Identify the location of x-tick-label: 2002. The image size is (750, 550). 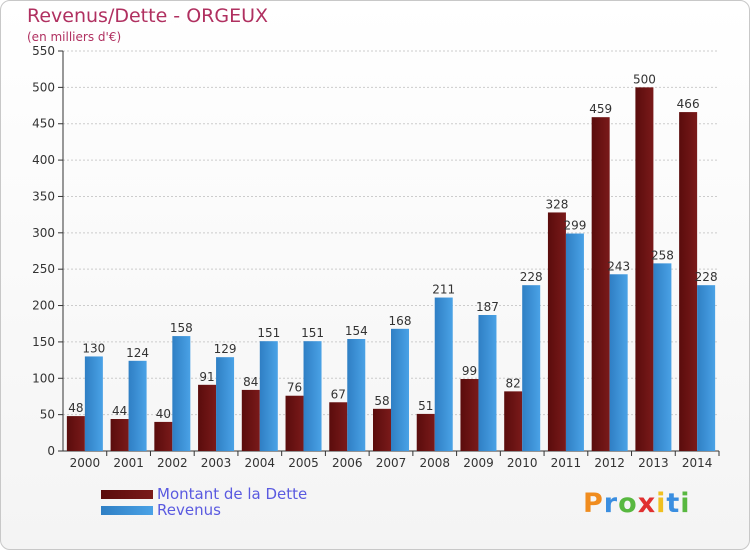
(172, 463).